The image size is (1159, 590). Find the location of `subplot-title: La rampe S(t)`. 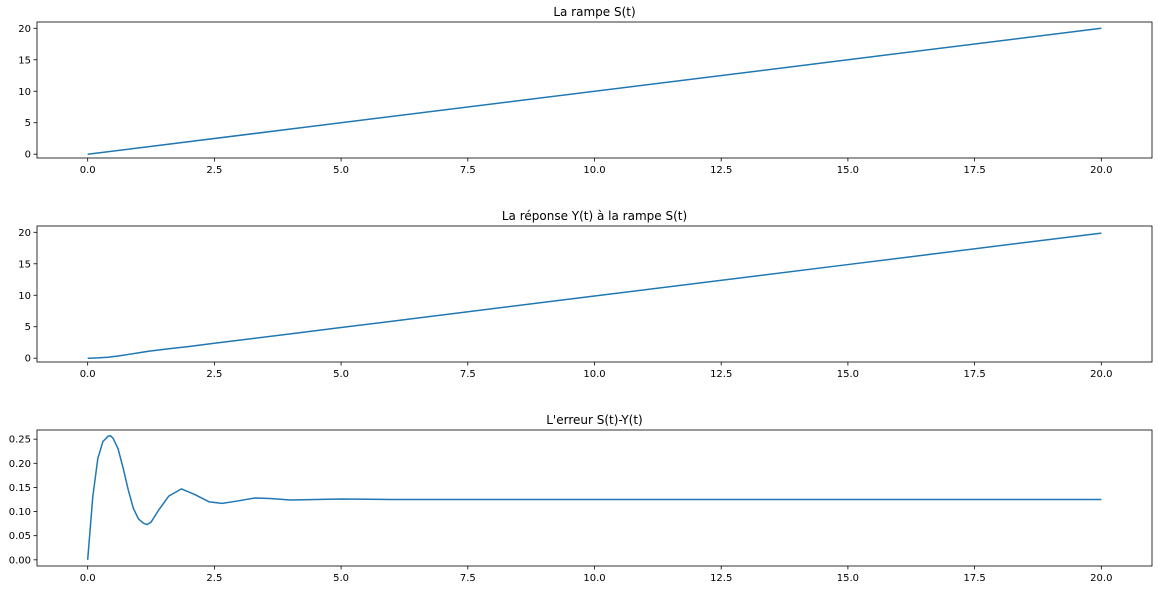

subplot-title: La rampe S(t) is located at coordinates (594, 12).